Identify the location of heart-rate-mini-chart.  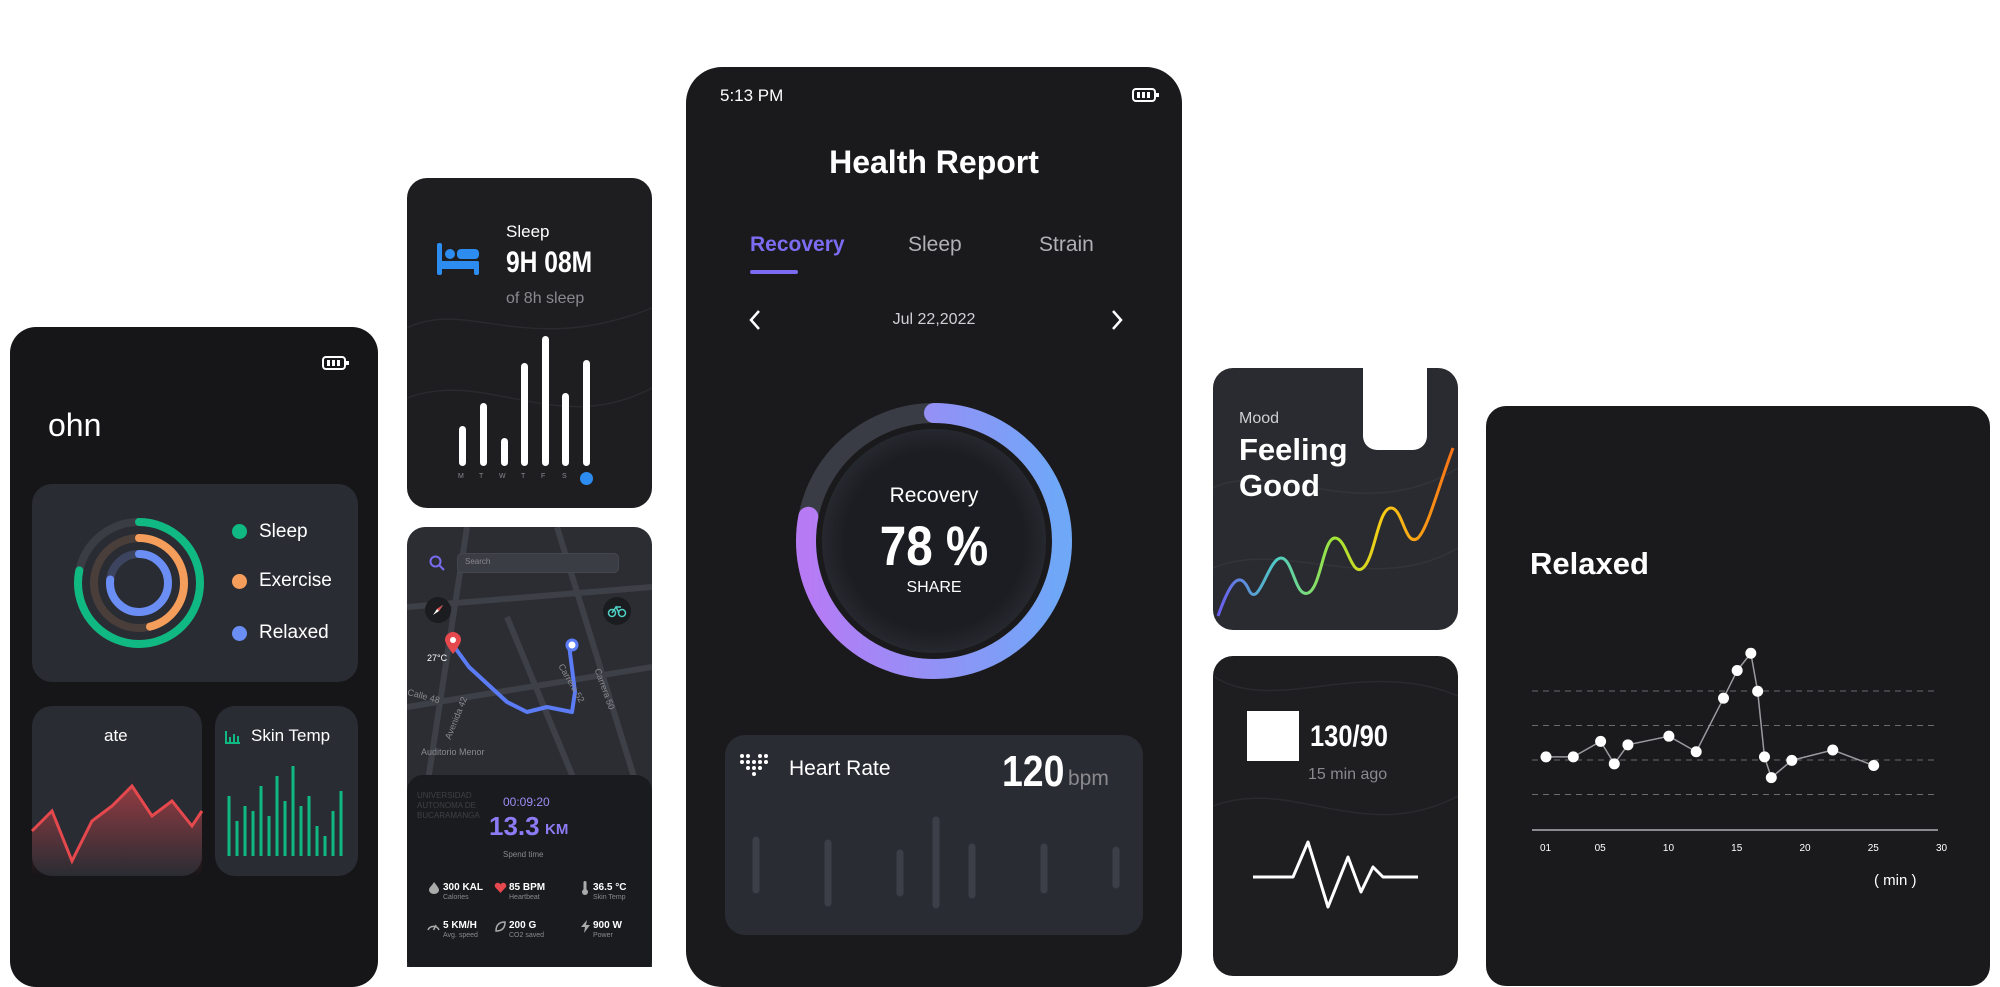
(117, 829).